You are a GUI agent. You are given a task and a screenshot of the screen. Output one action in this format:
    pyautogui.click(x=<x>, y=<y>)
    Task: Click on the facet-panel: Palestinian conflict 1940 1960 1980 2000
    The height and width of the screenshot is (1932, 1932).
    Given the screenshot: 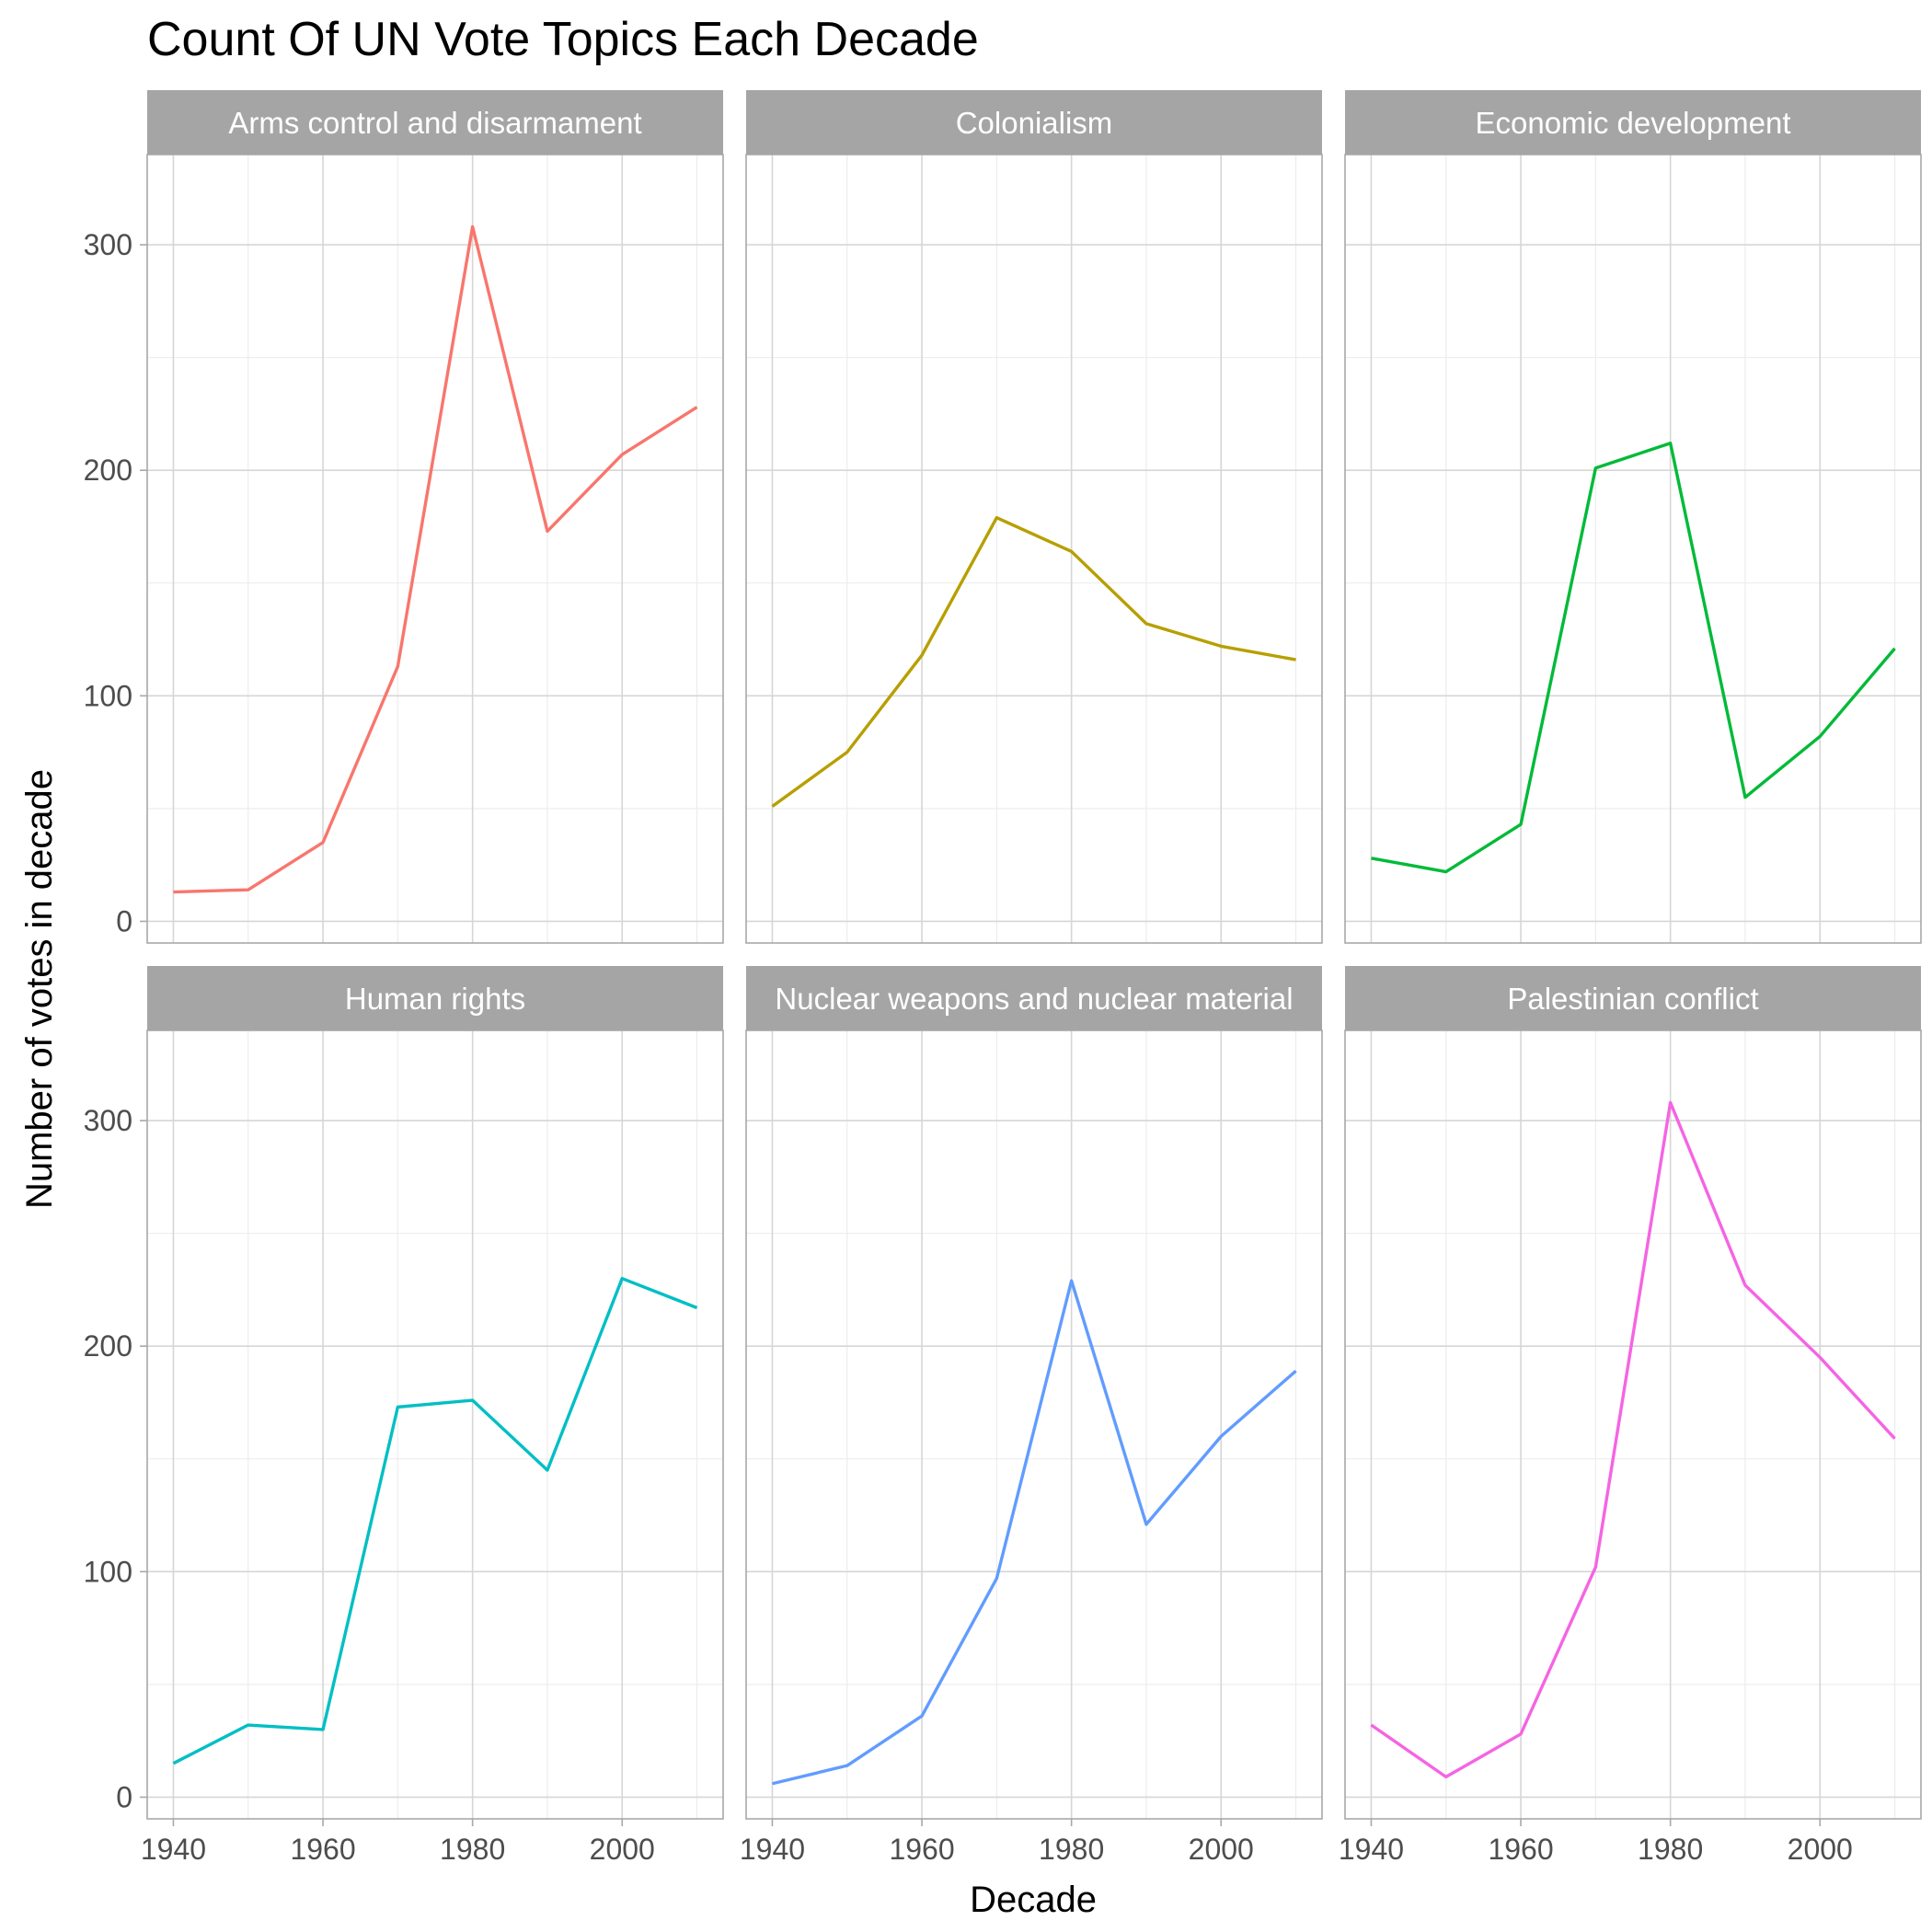 What is the action you would take?
    pyautogui.click(x=1630, y=1416)
    